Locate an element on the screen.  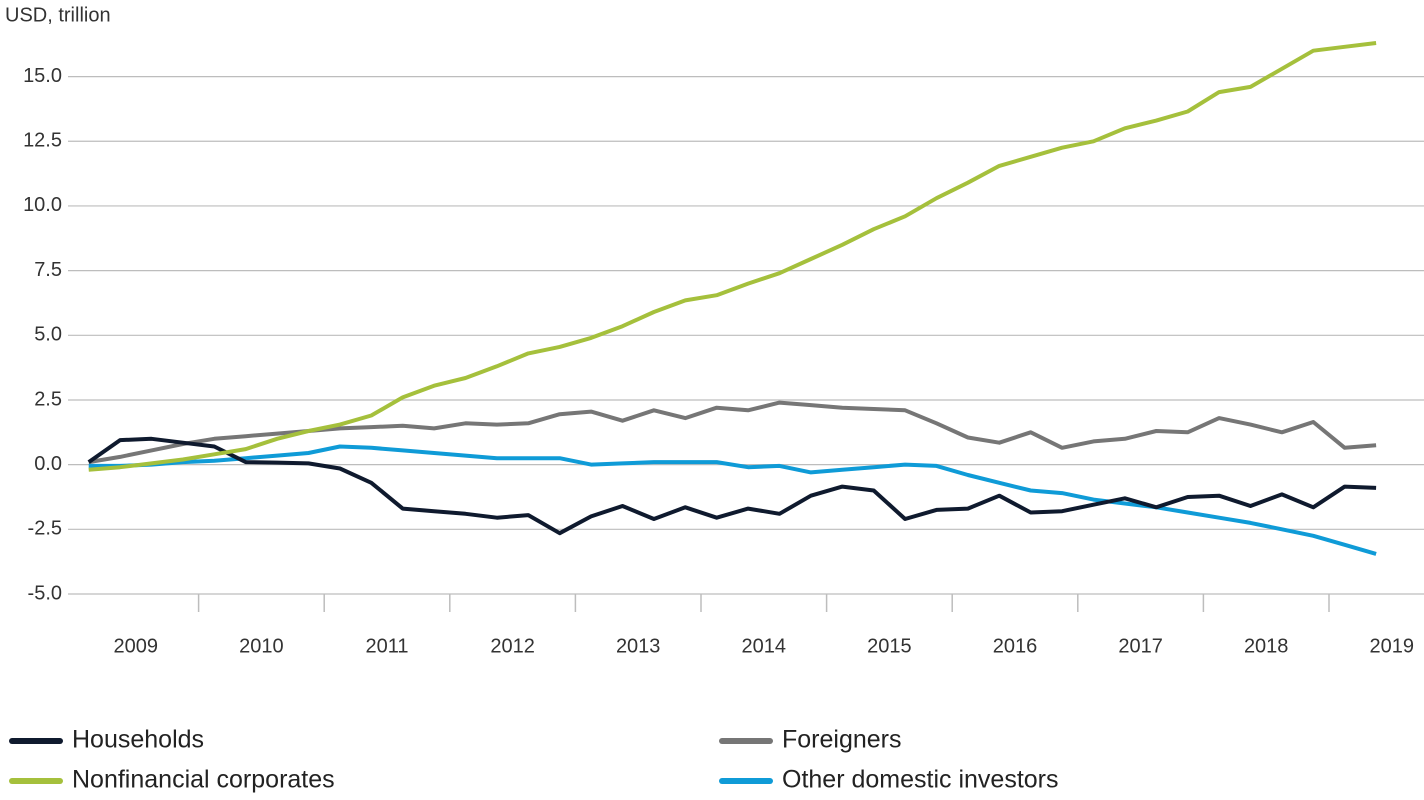
legend-label: Nonfinancial corporates is located at coordinates (203, 780).